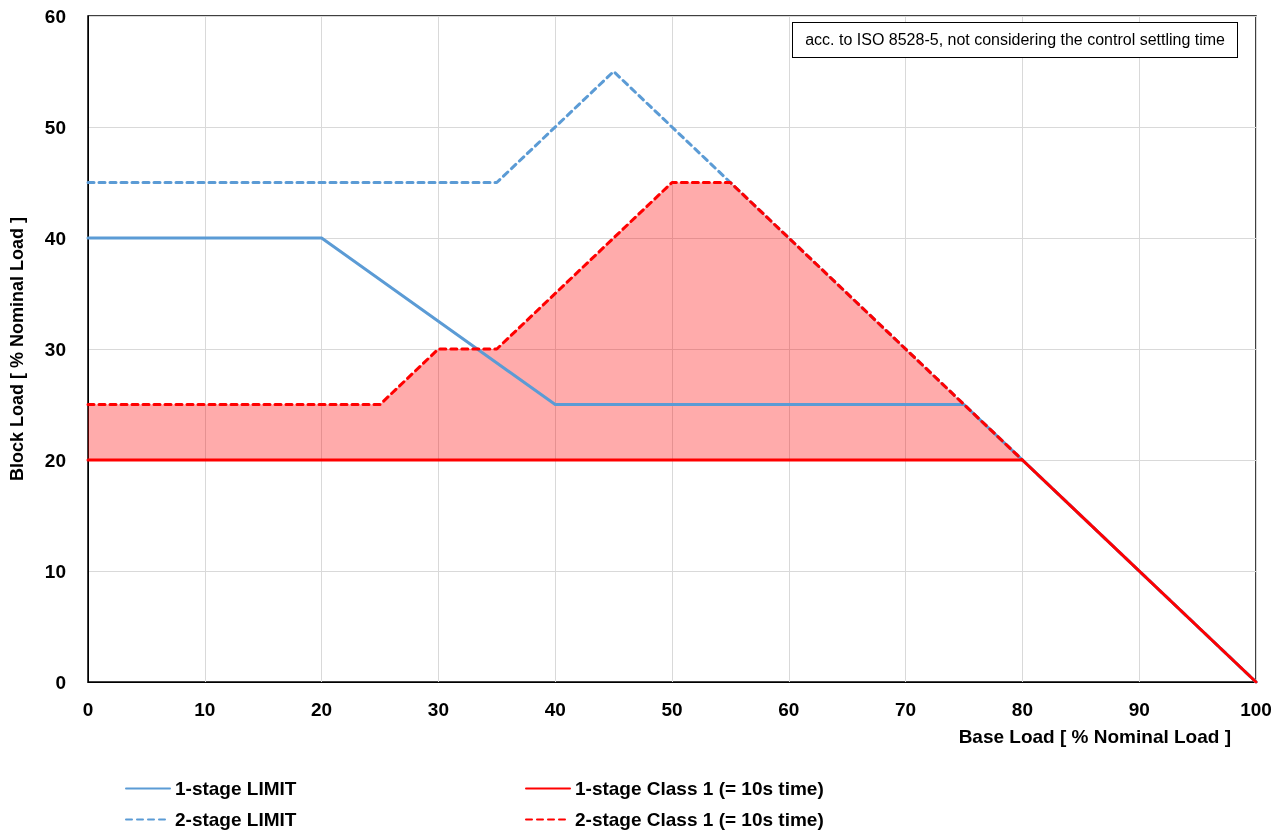 Image resolution: width=1276 pixels, height=834 pixels. I want to click on x-tick-label: 40, so click(555, 709).